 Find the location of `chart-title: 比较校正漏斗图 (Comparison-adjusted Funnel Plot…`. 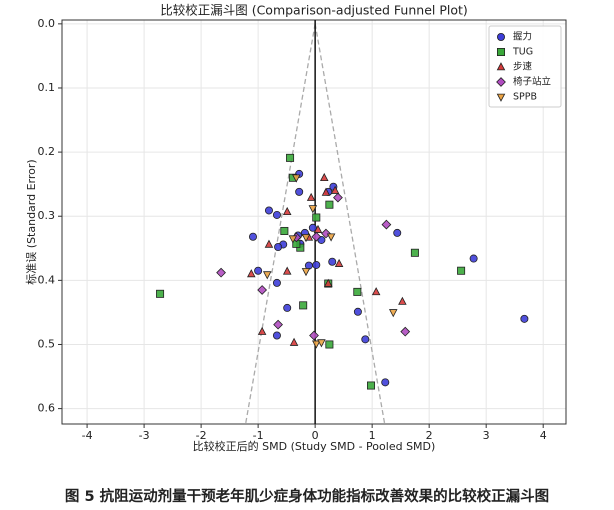

chart-title: 比较校正漏斗图 (Comparison-adjusted Funnel Plot… is located at coordinates (314, 10).